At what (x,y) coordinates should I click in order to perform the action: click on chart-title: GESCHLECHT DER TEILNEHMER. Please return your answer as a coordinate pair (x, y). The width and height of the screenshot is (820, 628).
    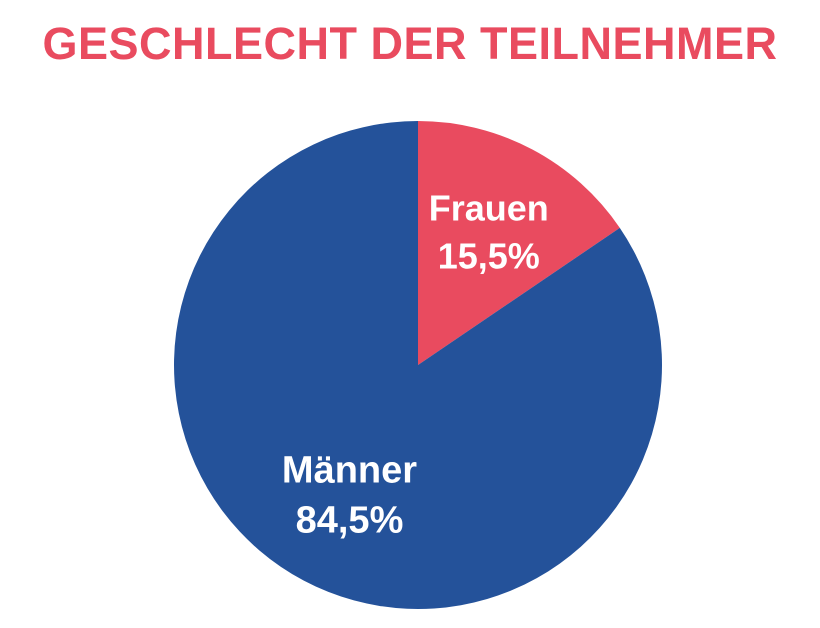
    Looking at the image, I should click on (410, 43).